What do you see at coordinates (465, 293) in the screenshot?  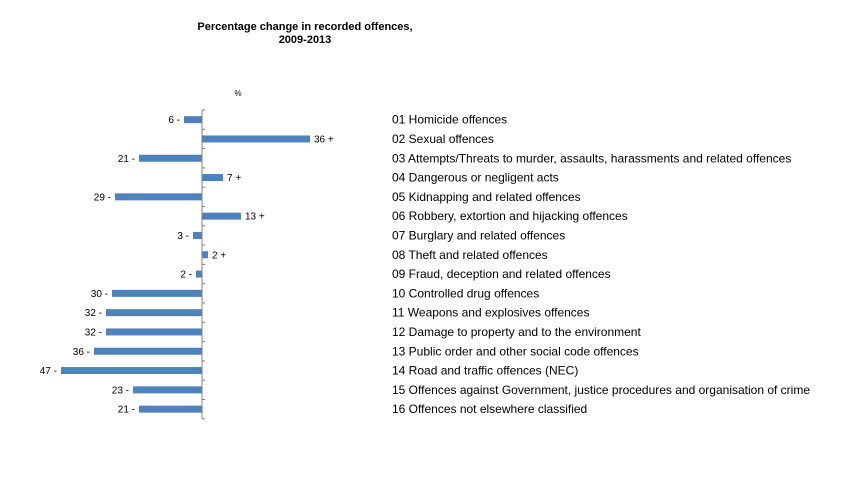 I see `category-label: 10 Controlled drug offences` at bounding box center [465, 293].